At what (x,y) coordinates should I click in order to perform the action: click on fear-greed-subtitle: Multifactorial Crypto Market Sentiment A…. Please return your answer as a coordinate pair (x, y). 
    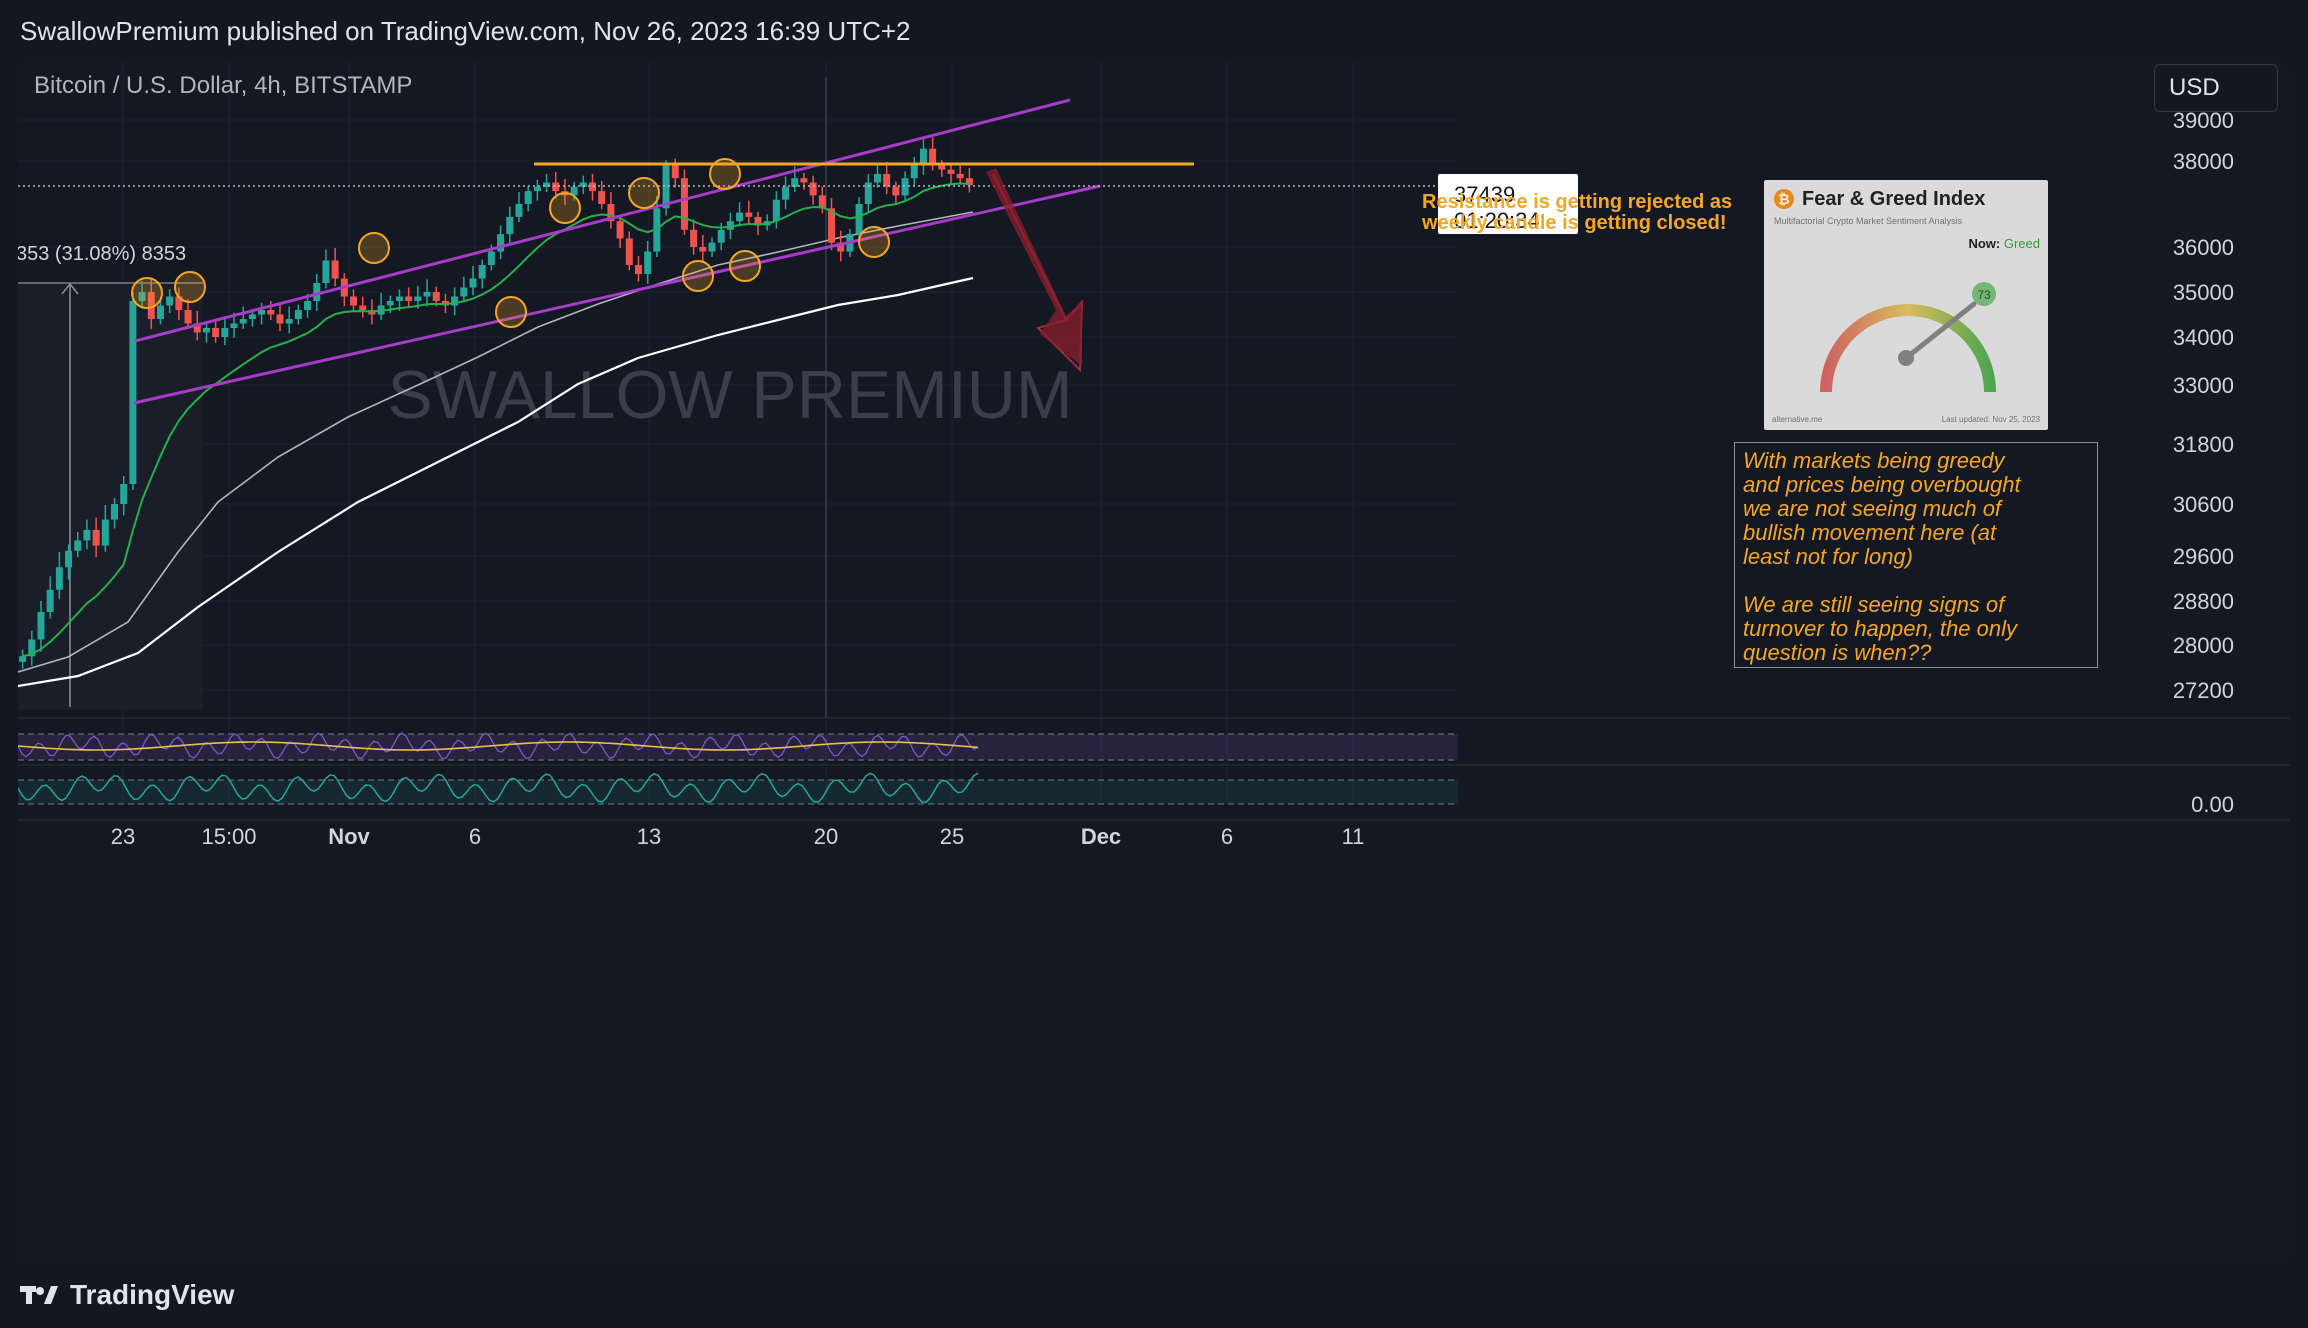
    Looking at the image, I should click on (1868, 221).